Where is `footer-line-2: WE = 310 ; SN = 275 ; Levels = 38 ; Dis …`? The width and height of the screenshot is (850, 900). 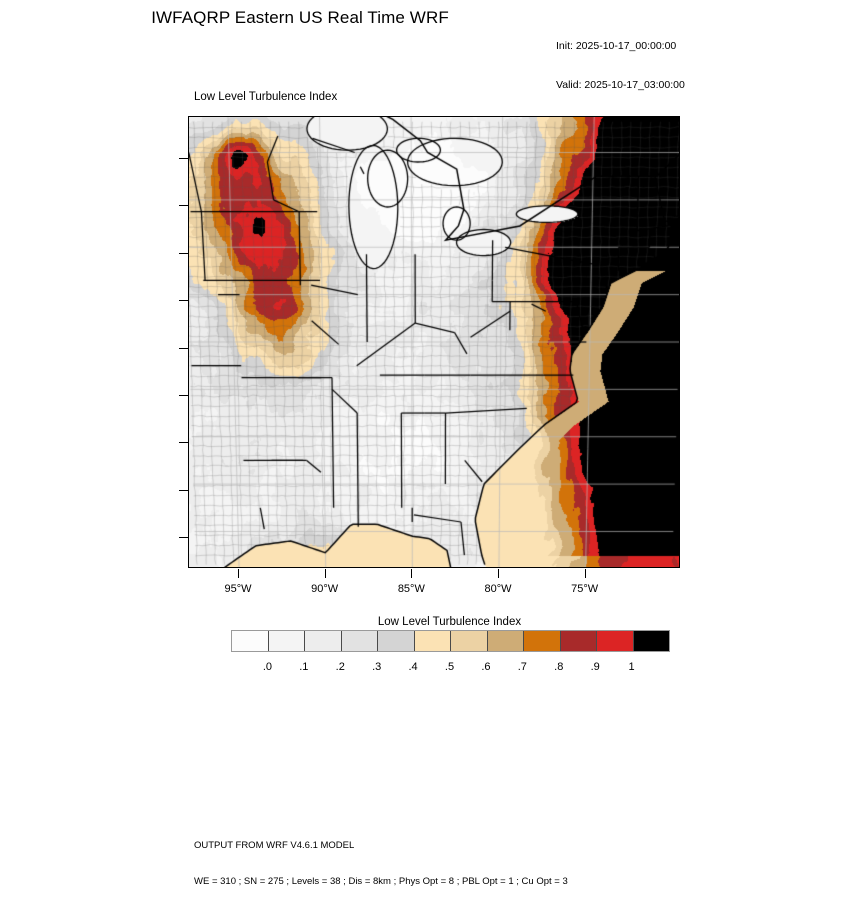
footer-line-2: WE = 310 ; SN = 275 ; Levels = 38 ; Dis … is located at coordinates (381, 881).